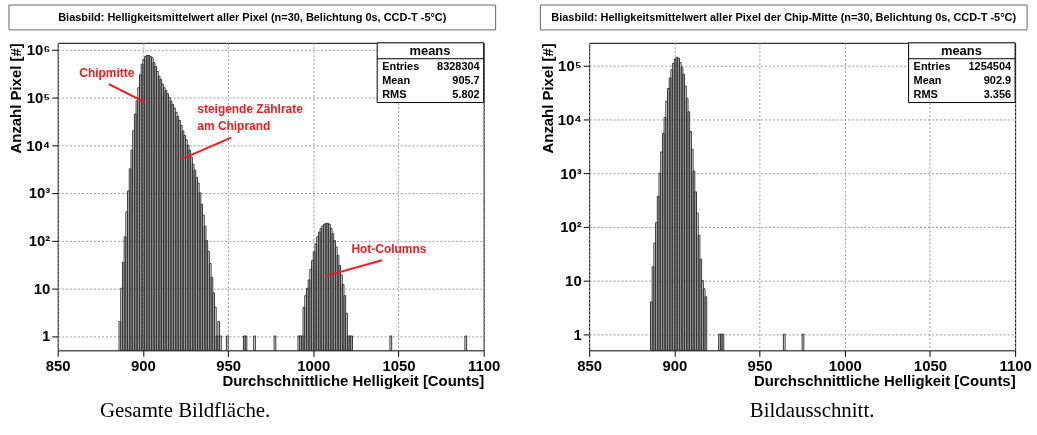  What do you see at coordinates (389, 249) in the screenshot?
I see `annotation: Hot-Columns` at bounding box center [389, 249].